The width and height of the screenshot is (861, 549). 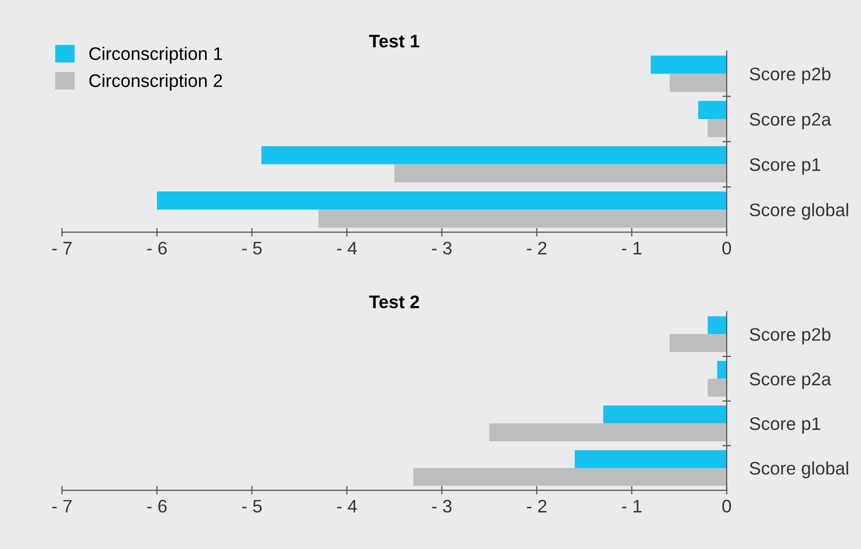 What do you see at coordinates (155, 55) in the screenshot?
I see `legend-label: Circonscription 1` at bounding box center [155, 55].